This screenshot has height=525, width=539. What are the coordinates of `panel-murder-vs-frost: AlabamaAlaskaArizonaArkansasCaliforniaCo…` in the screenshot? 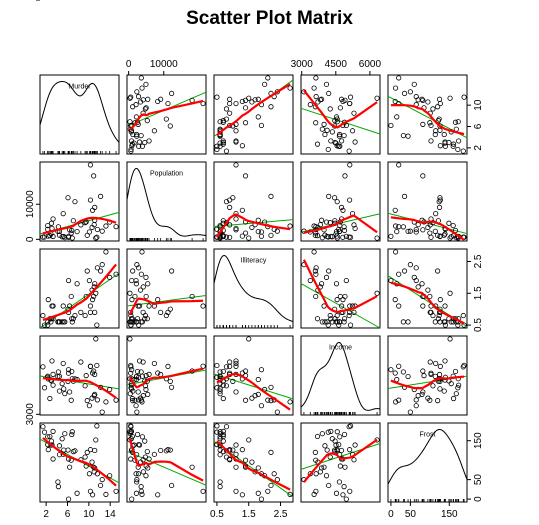 It's located at (427, 114).